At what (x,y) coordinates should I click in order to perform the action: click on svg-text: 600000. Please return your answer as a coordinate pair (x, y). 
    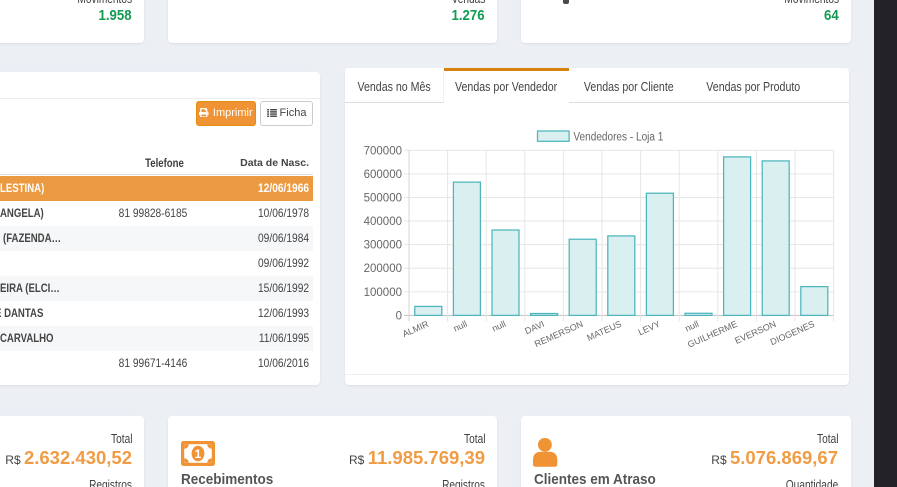
    Looking at the image, I should click on (383, 175).